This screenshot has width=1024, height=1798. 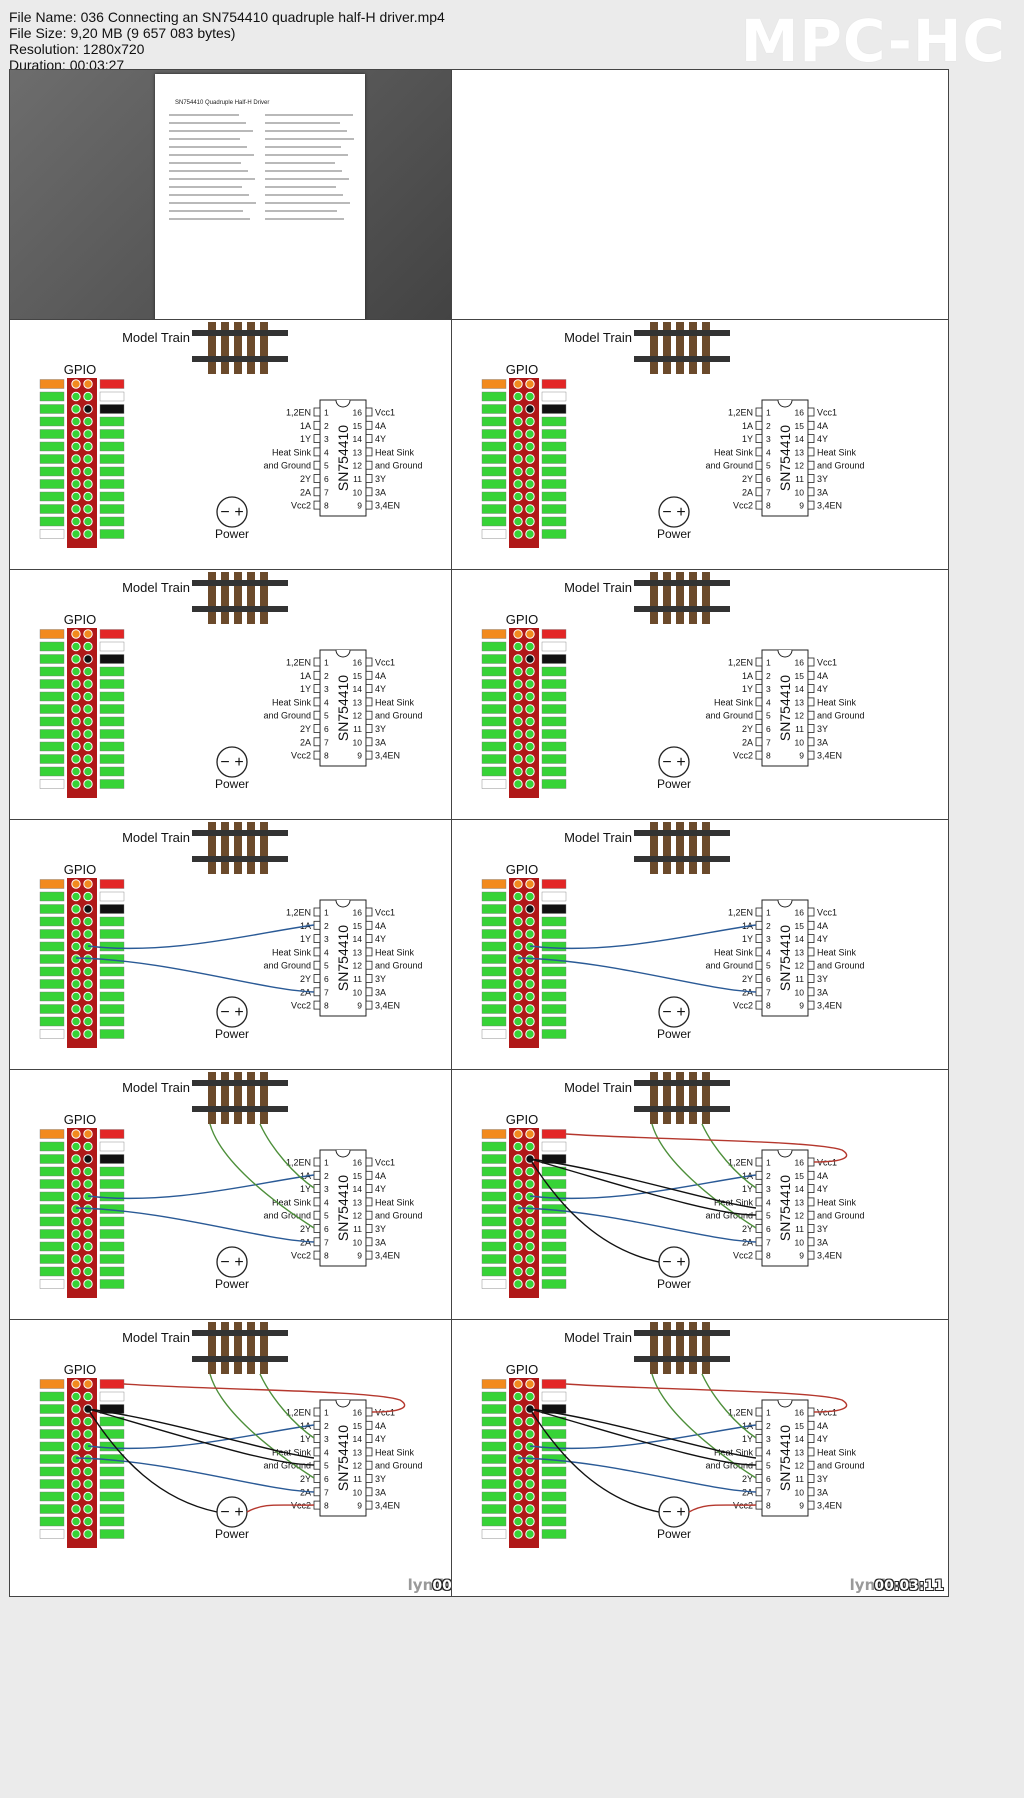 I want to click on pin-number: 14, so click(x=358, y=689).